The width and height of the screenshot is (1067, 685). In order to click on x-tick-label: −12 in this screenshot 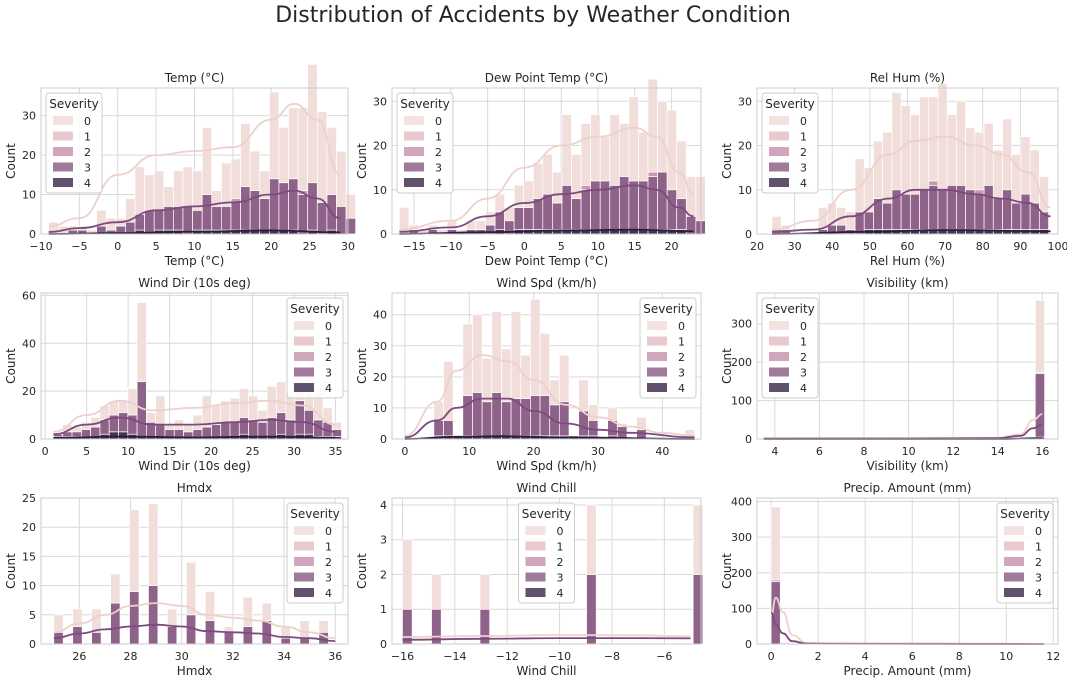, I will do `click(507, 656)`.